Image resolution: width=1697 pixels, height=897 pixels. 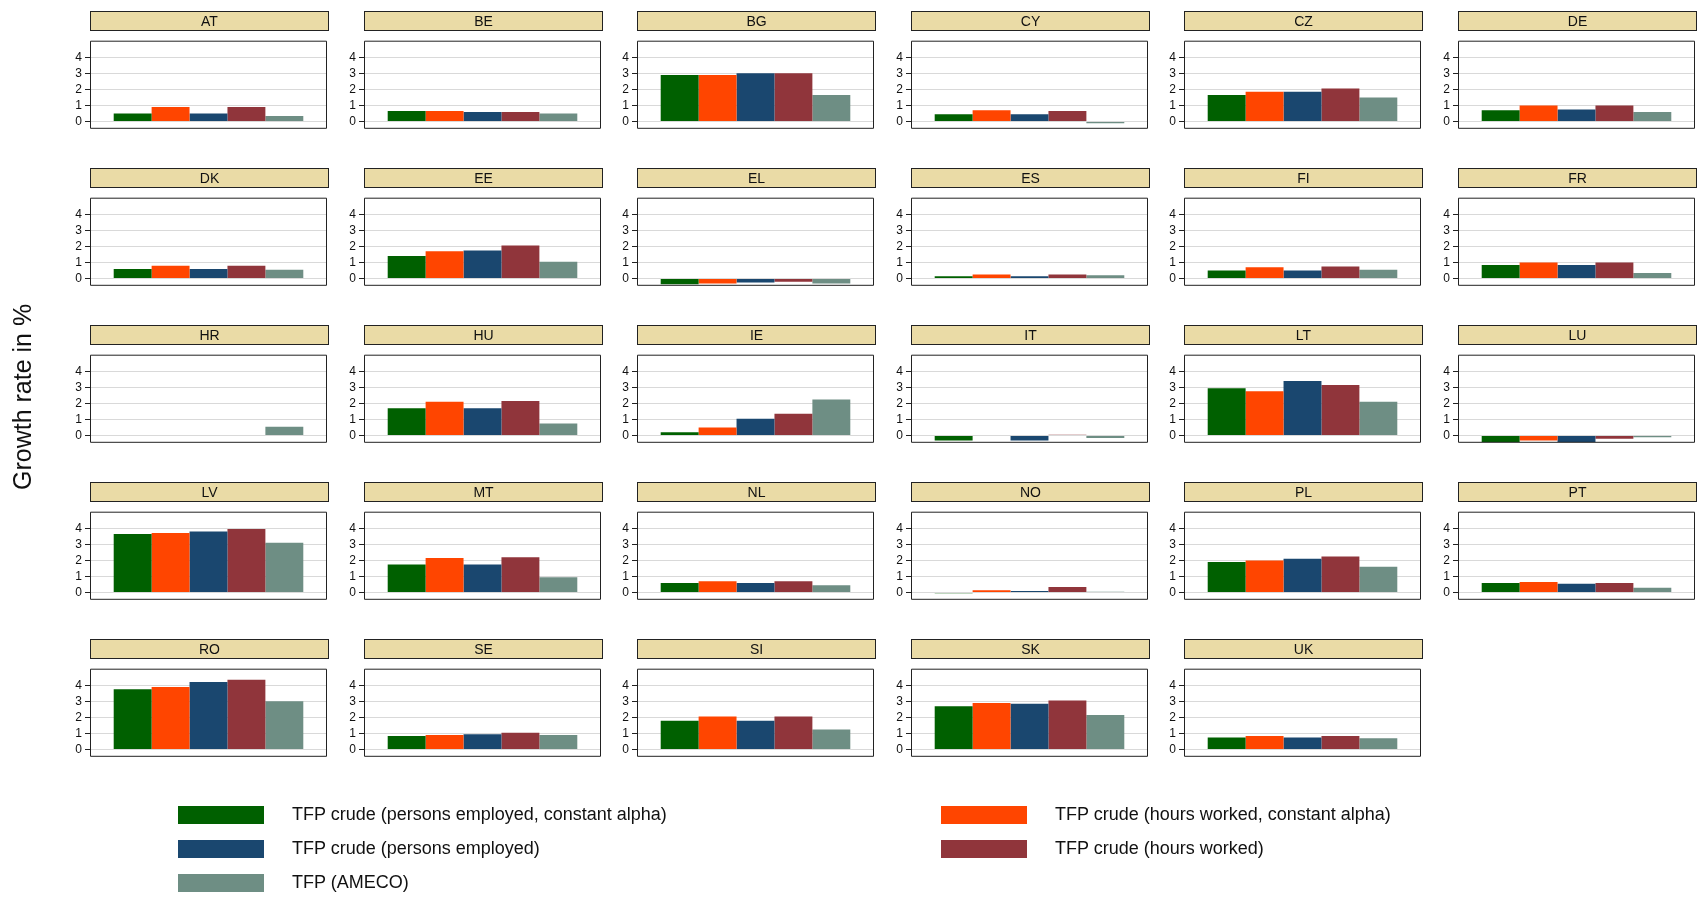 I want to click on chart-title: EE, so click(x=483, y=178).